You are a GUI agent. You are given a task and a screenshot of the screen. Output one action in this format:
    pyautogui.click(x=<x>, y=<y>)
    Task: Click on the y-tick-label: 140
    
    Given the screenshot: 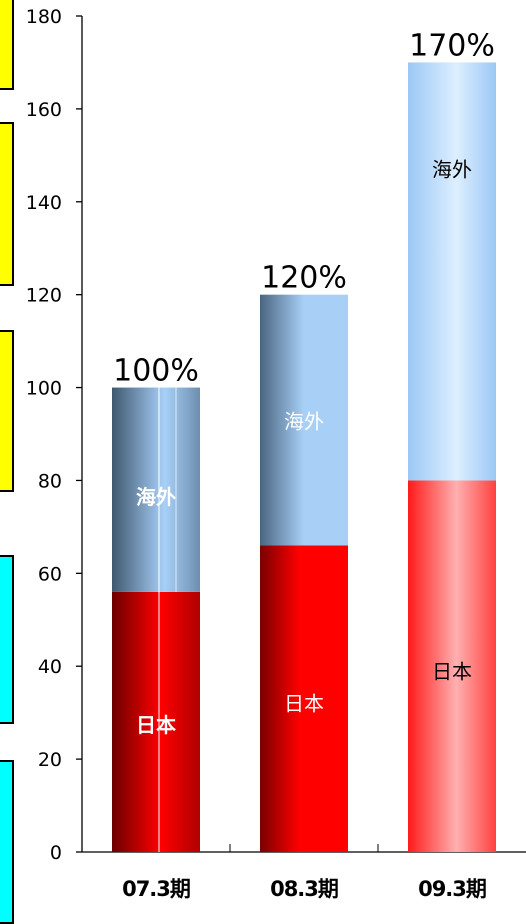 What is the action you would take?
    pyautogui.click(x=44, y=203)
    